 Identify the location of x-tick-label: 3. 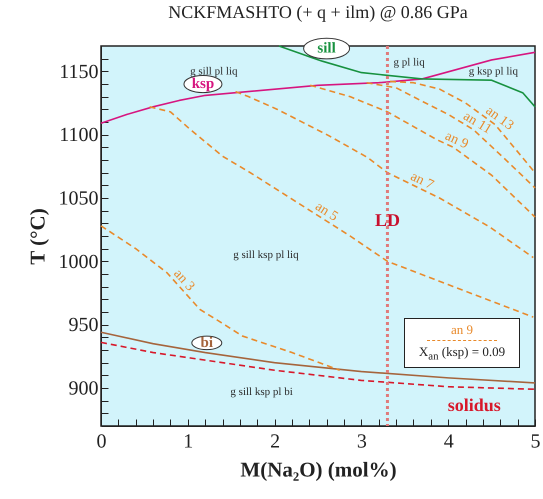
(361, 441).